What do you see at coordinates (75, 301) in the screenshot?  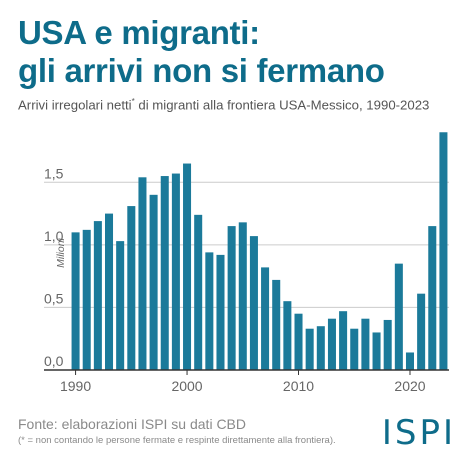 I see `bar-1990` at bounding box center [75, 301].